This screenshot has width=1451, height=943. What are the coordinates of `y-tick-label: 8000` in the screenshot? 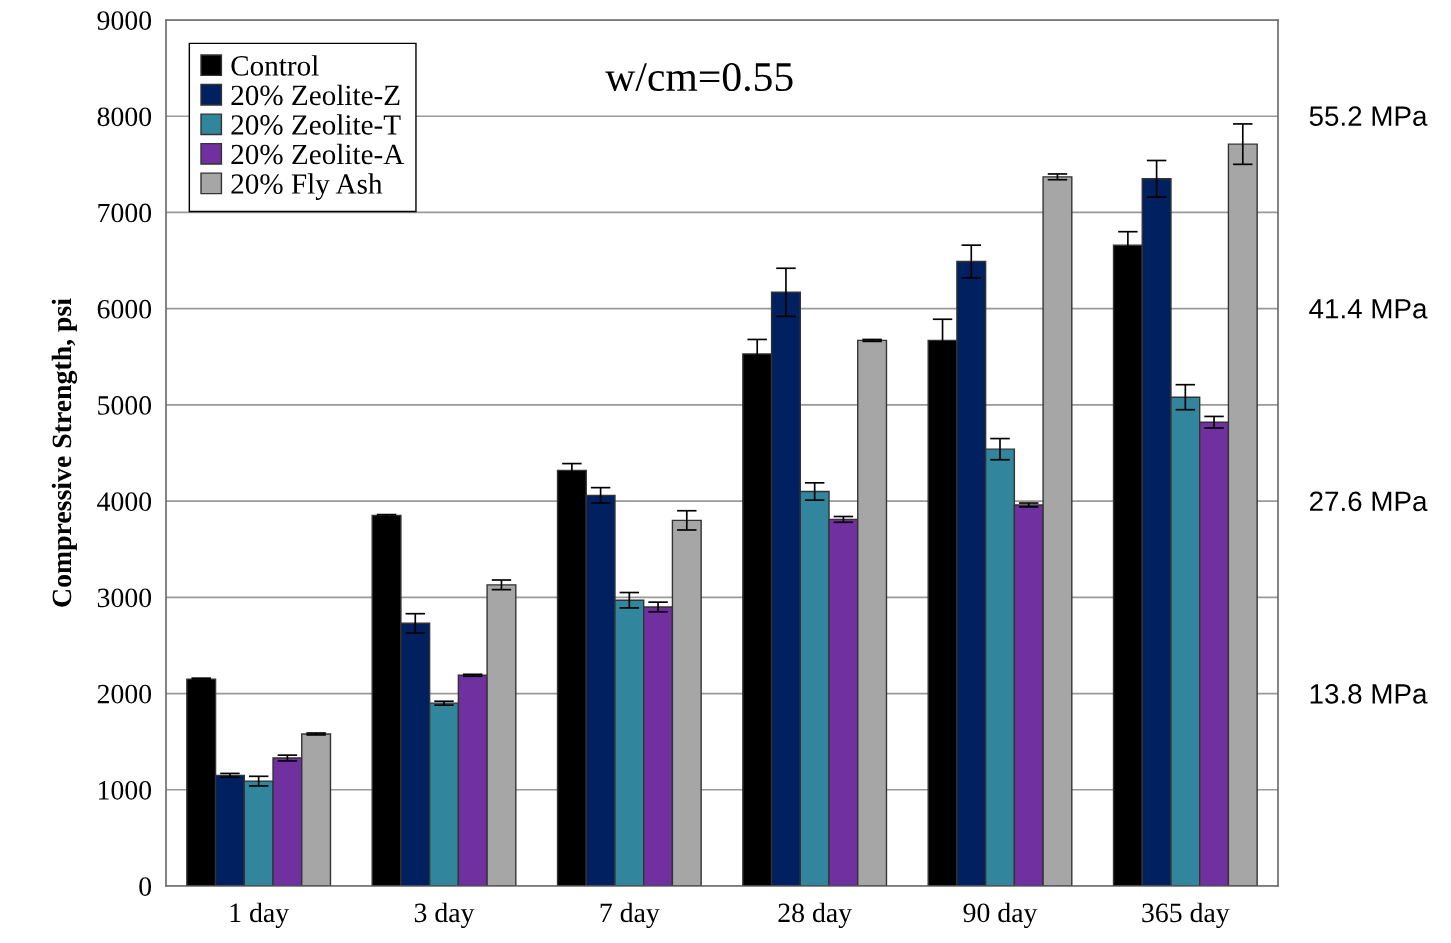 It's located at (124, 117).